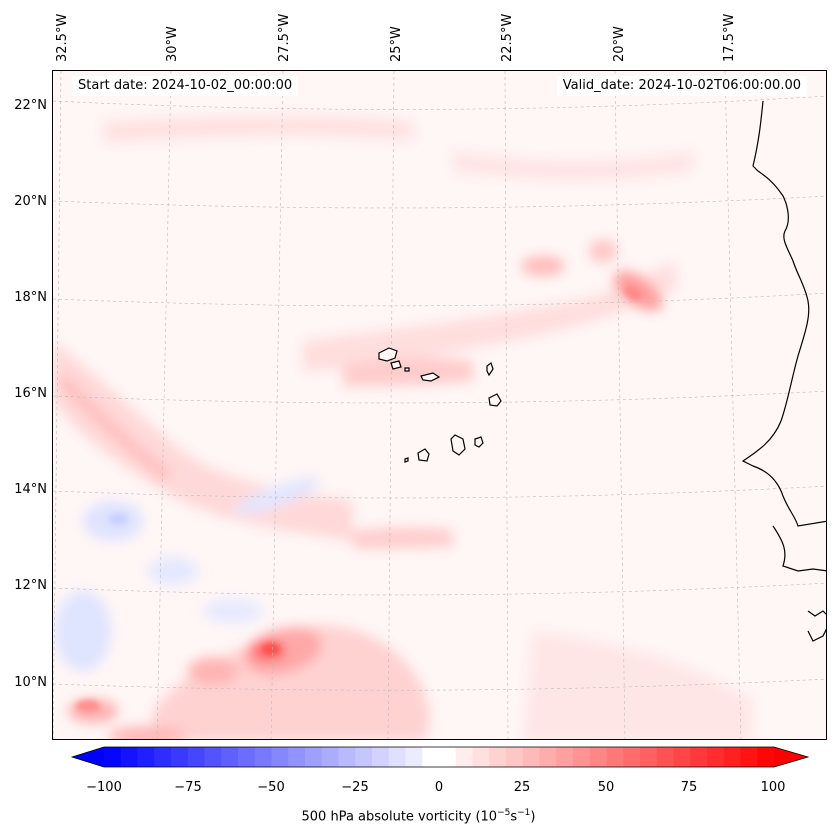 This screenshot has width=837, height=839. I want to click on valid-date-label: Valid_date: 2024-10-02T06:00:00.00, so click(681, 86).